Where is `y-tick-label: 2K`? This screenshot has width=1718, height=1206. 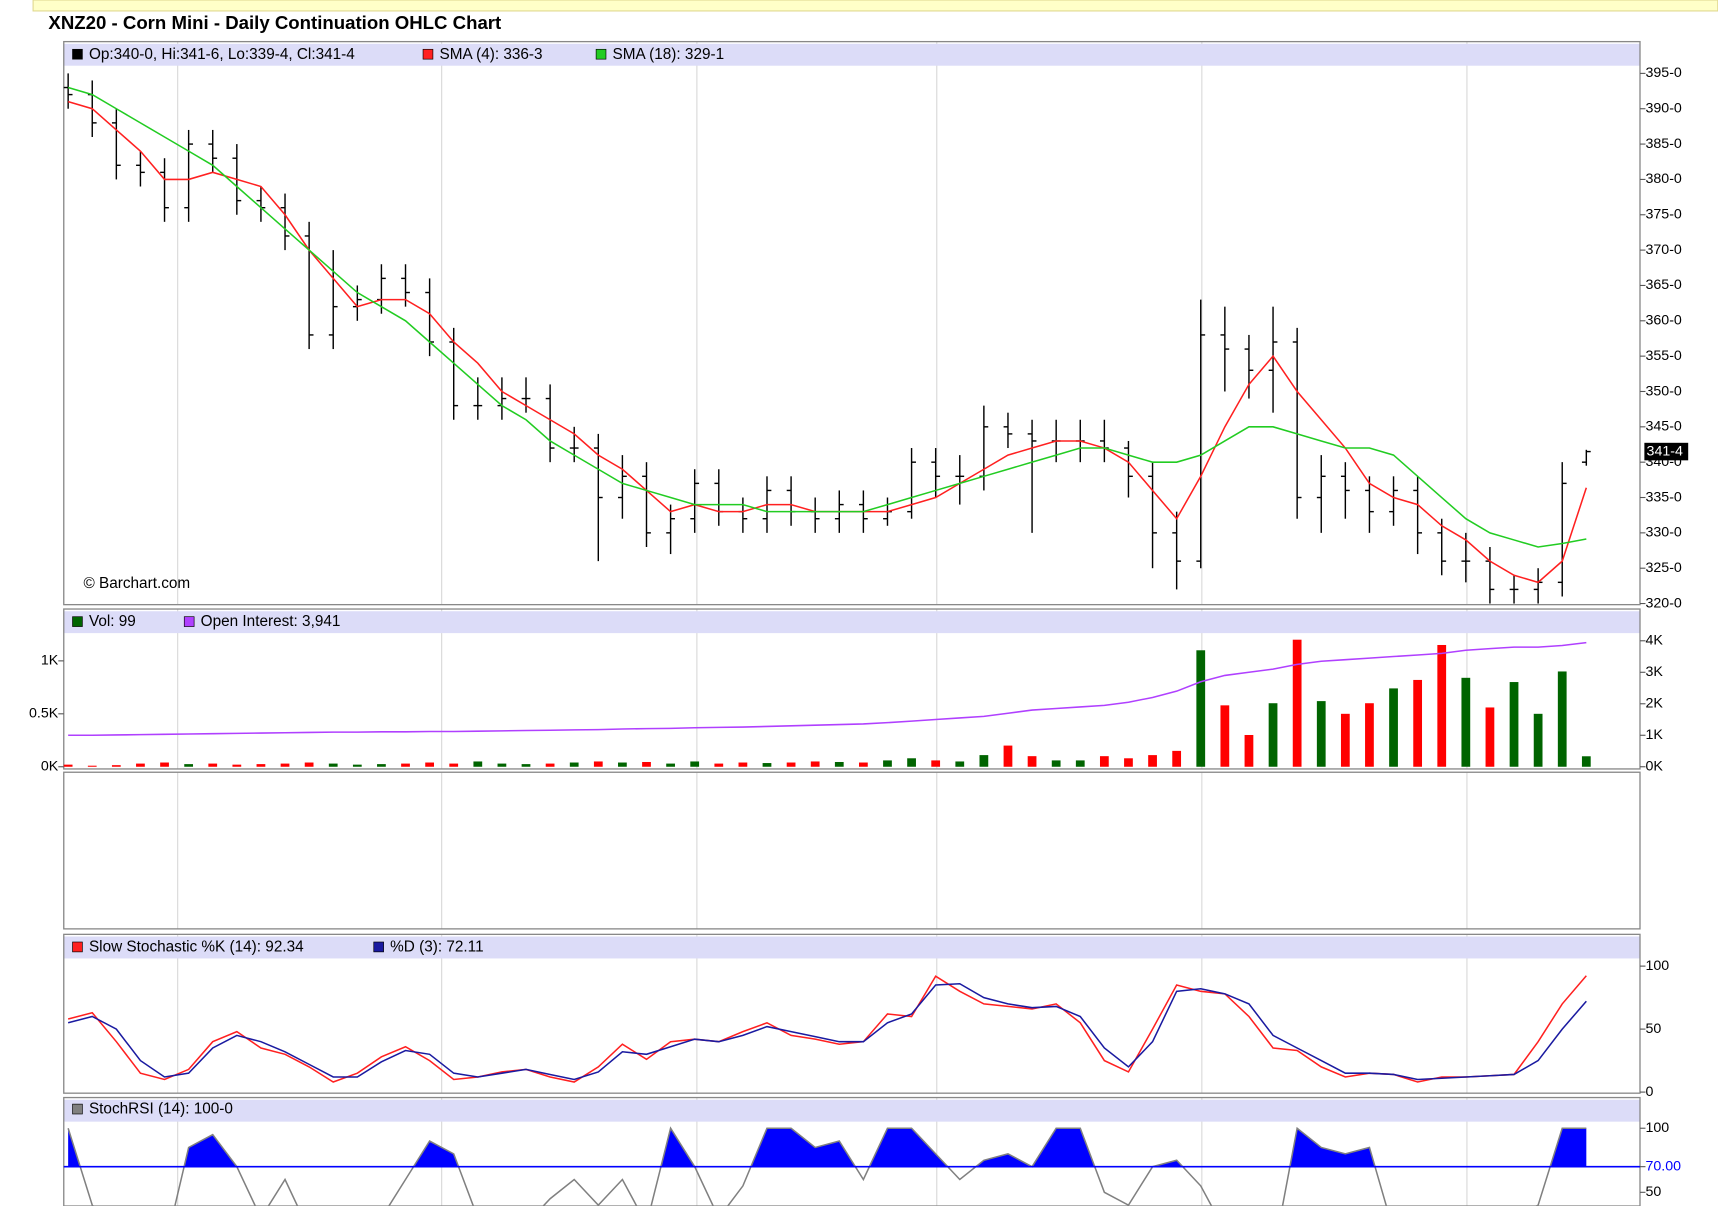 y-tick-label: 2K is located at coordinates (1654, 704).